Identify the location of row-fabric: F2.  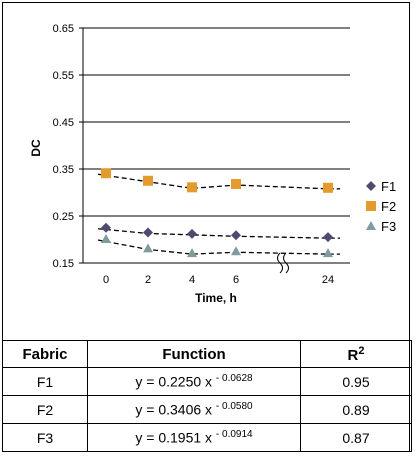
(45, 409).